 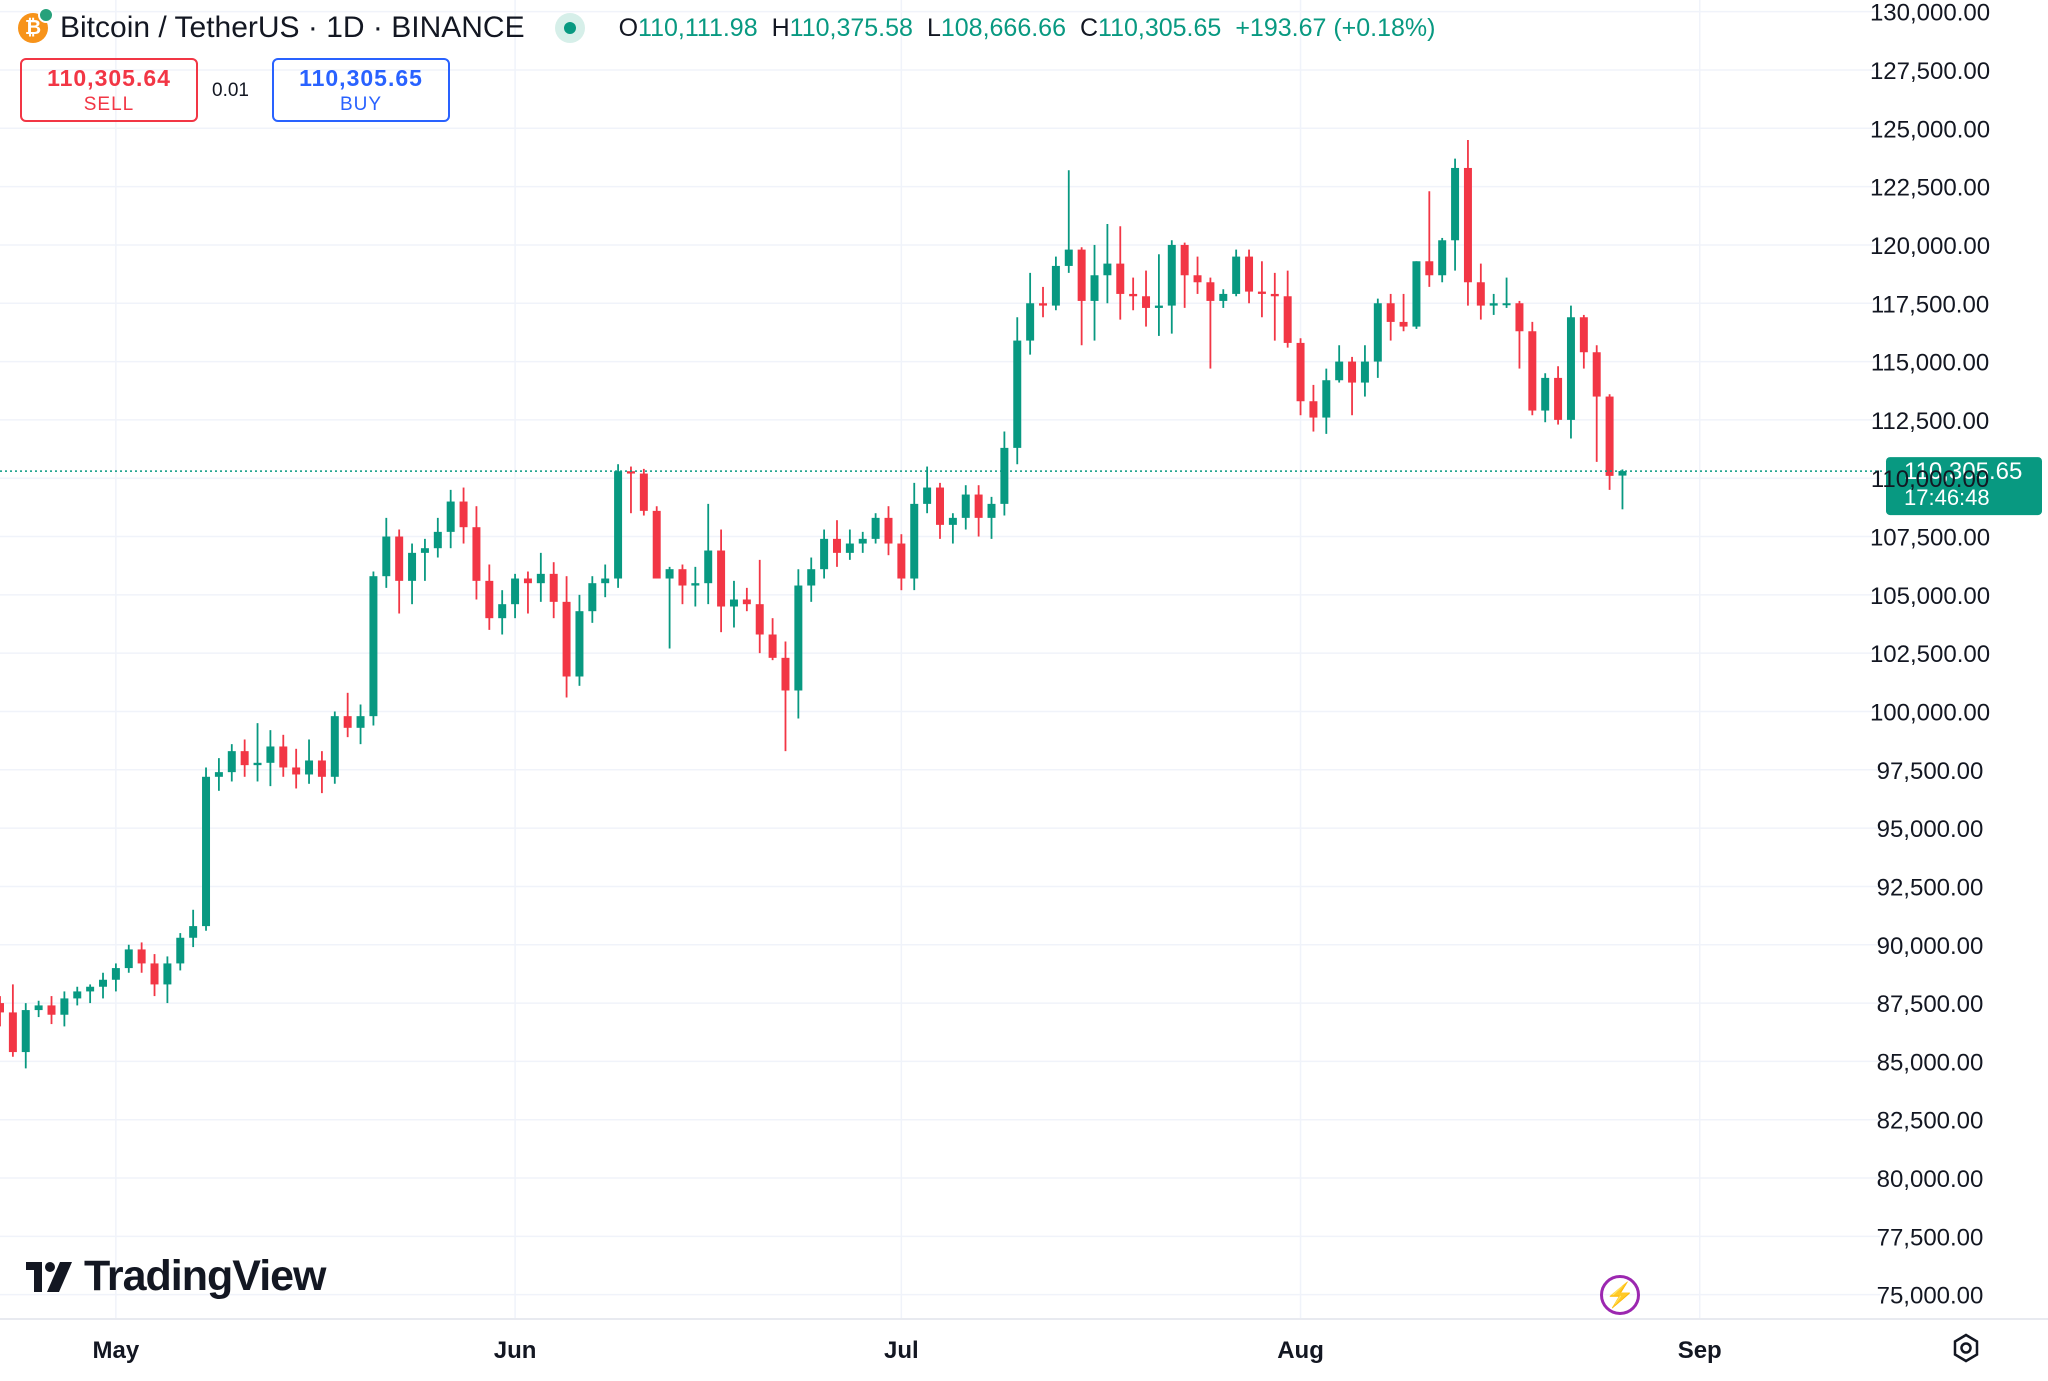 I want to click on price-tick-label: 97,500.00, so click(x=1930, y=771).